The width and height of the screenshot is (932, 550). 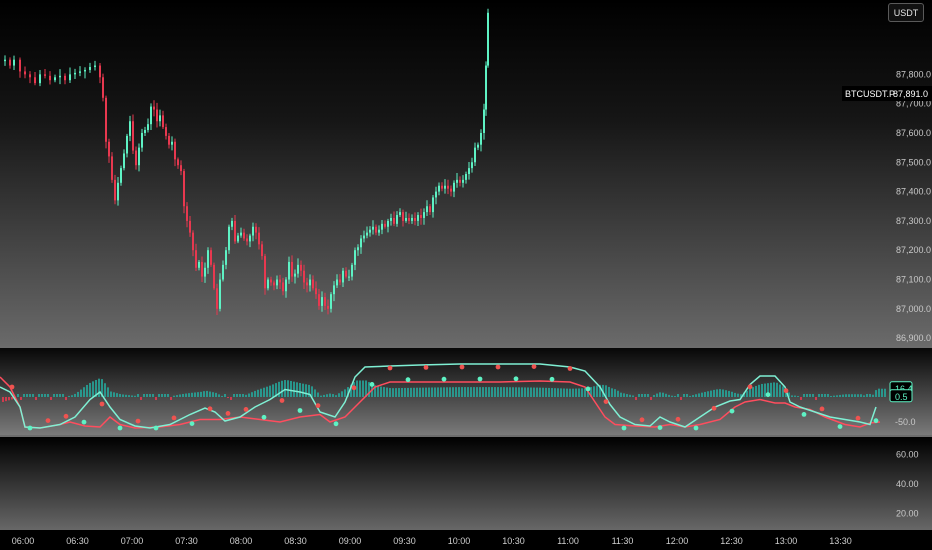 I want to click on oscillator-axis: 16.40.5 -50.0, so click(x=902, y=404).